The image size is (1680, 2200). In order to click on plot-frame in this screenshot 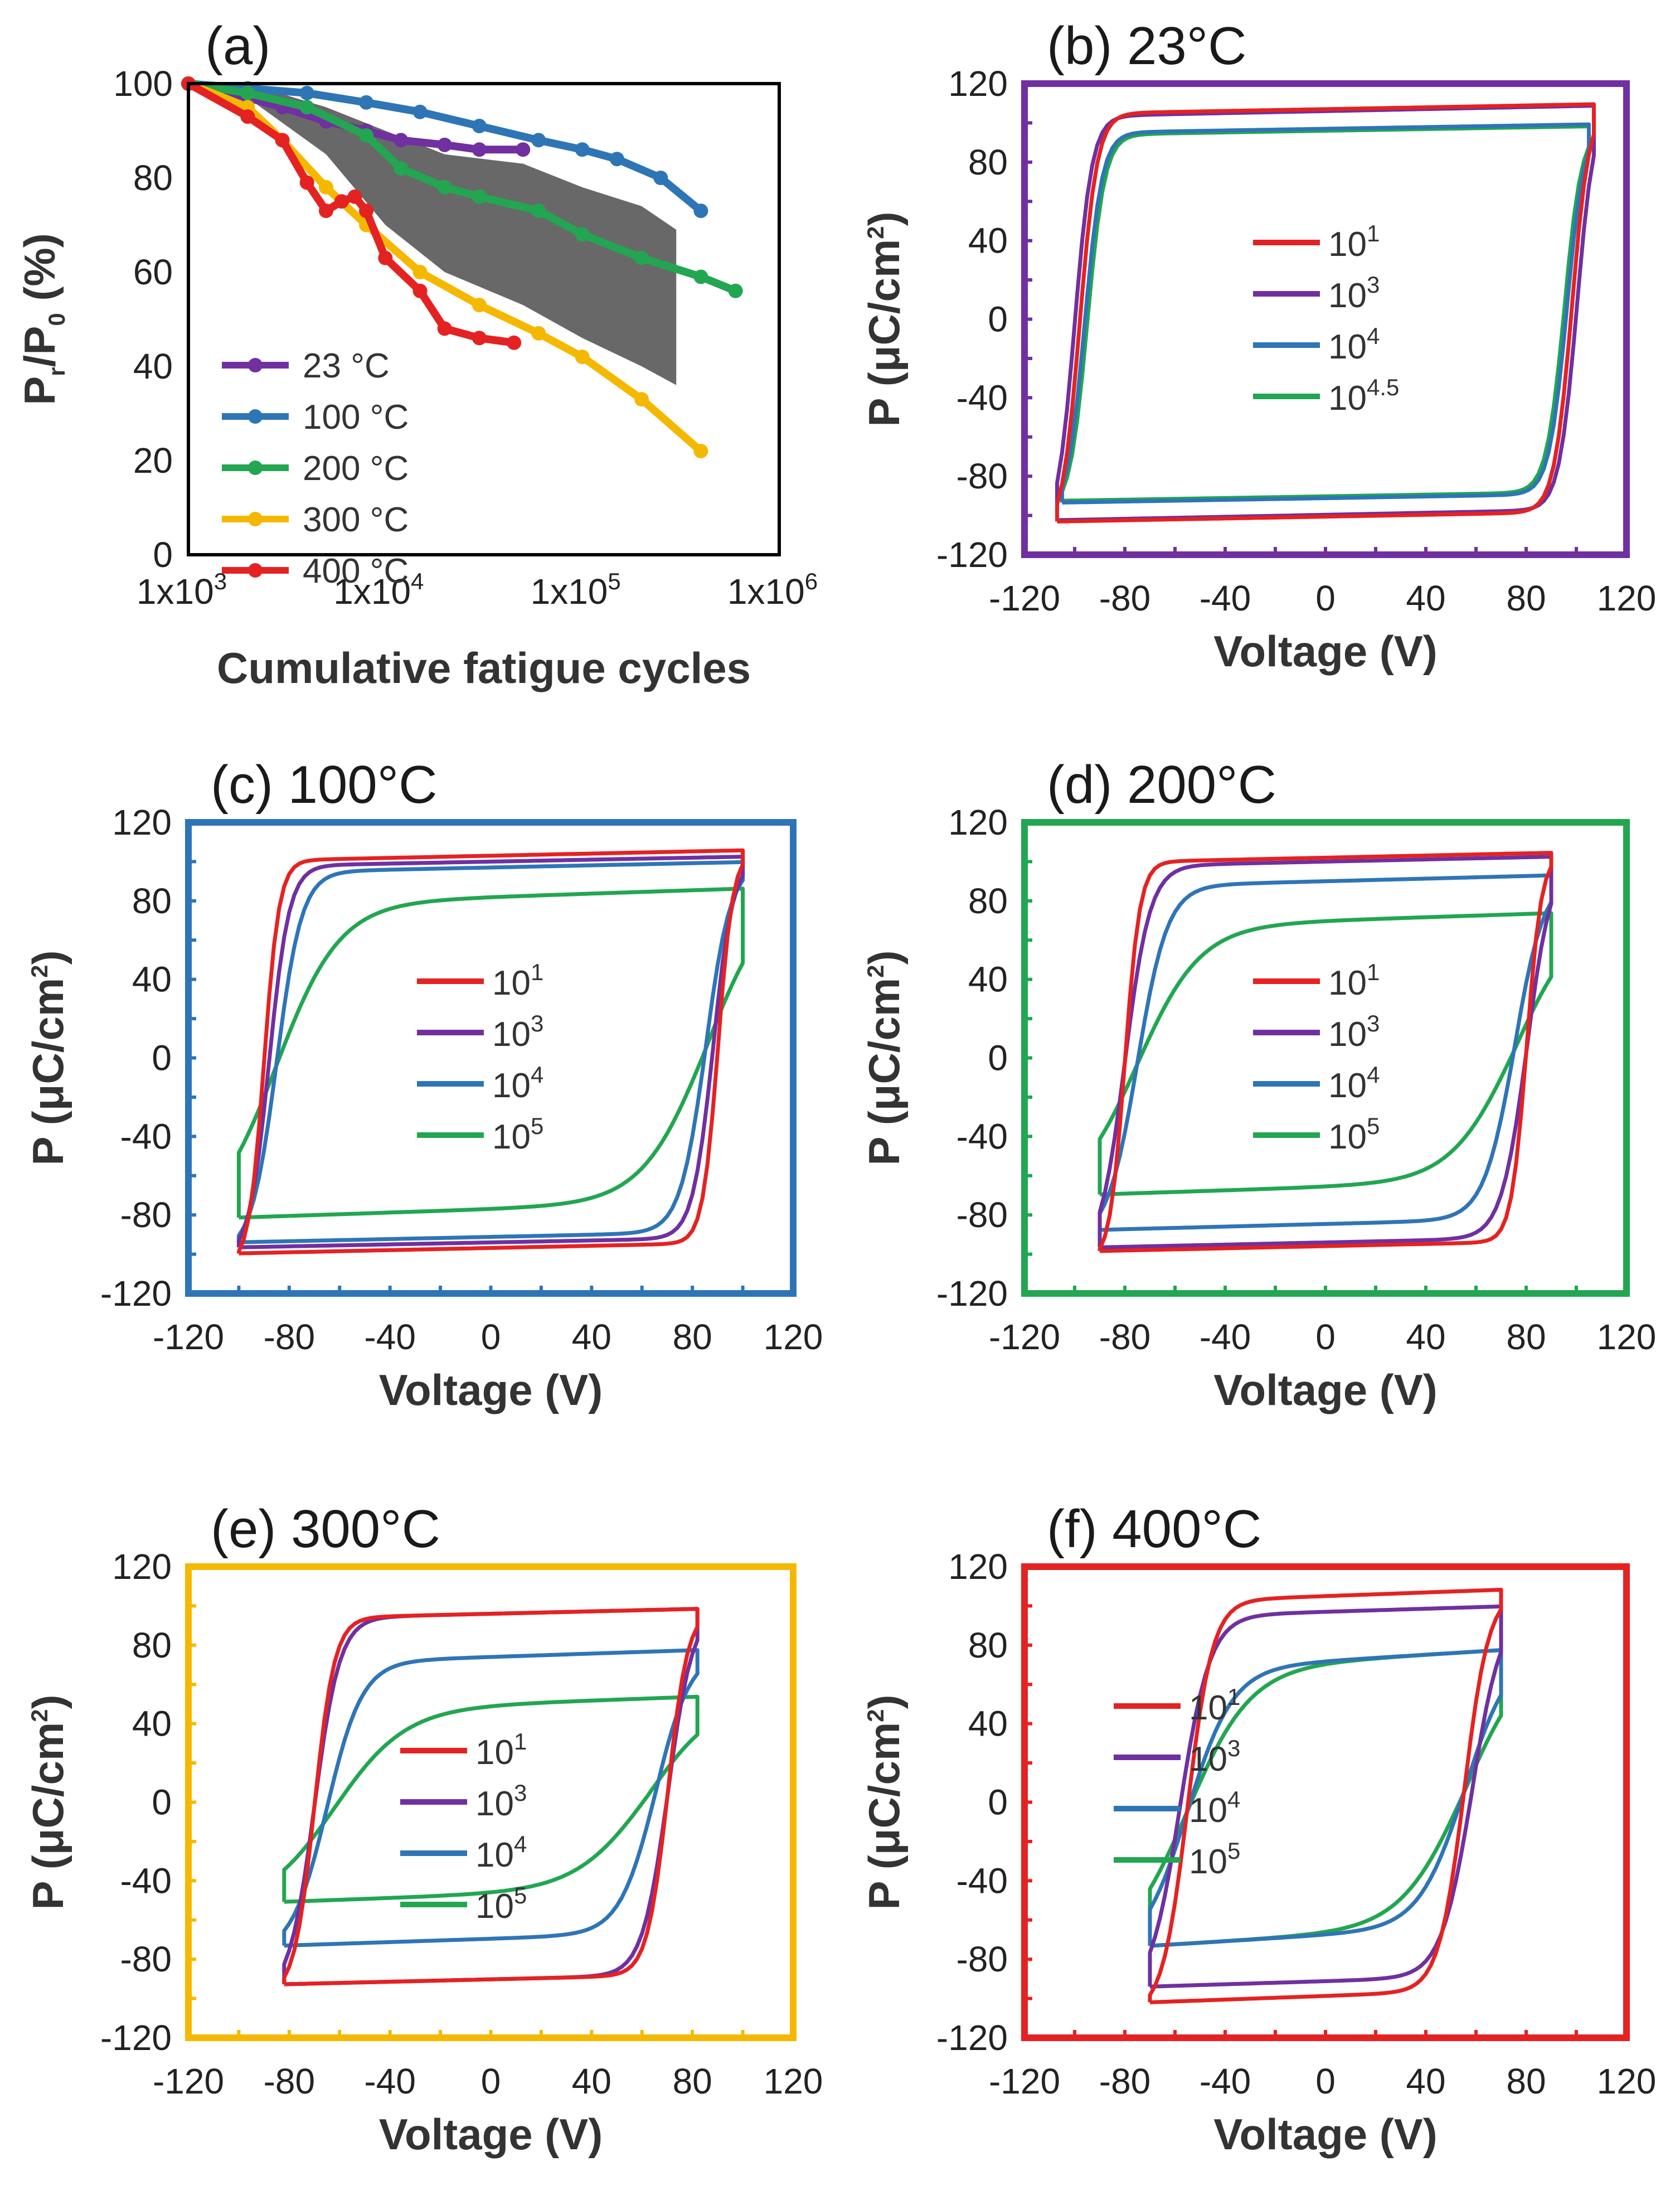, I will do `click(1325, 1802)`.